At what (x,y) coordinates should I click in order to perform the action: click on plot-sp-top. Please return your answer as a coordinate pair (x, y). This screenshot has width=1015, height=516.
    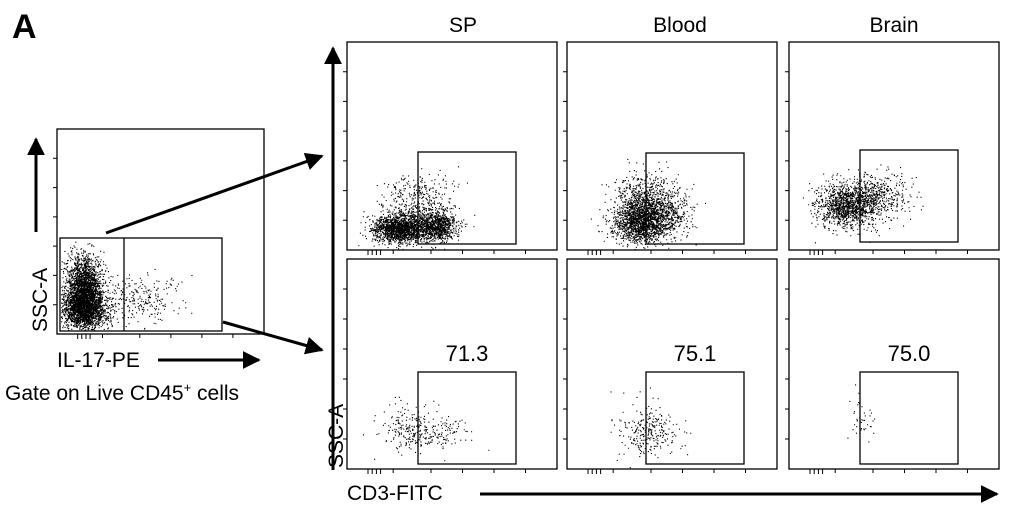
    Looking at the image, I should click on (450, 148).